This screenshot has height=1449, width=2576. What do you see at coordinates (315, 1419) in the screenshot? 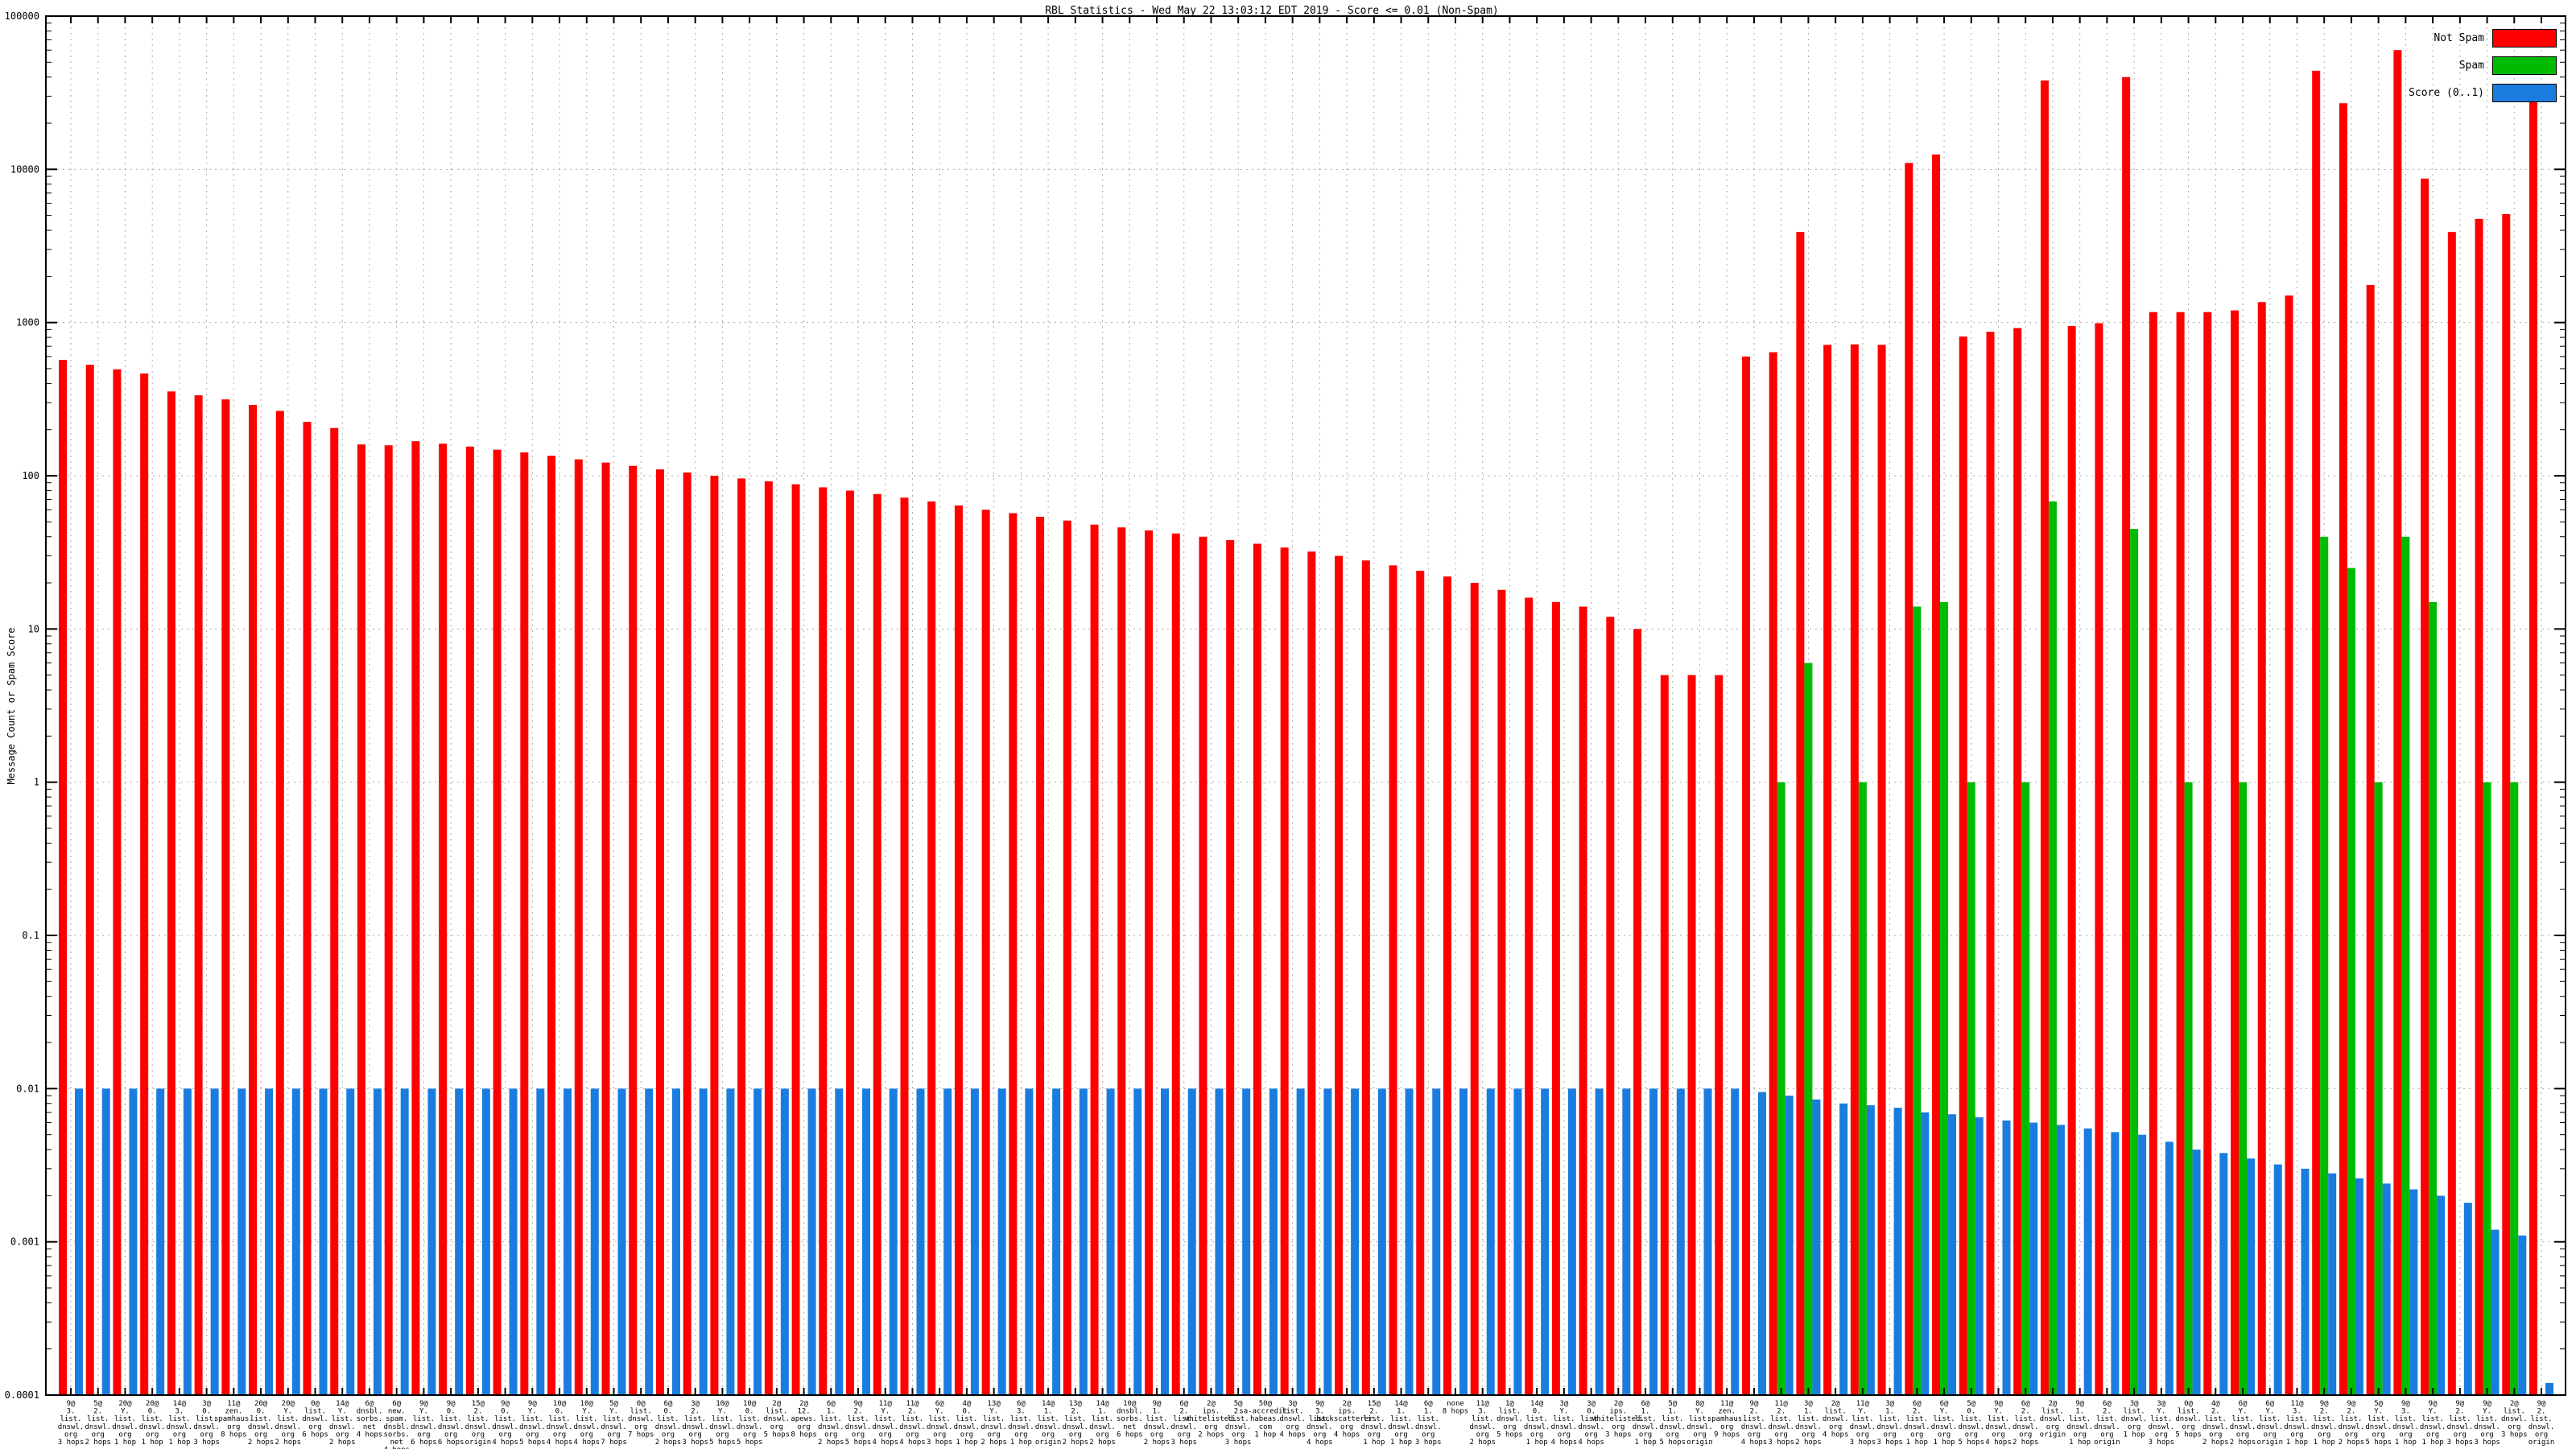
I see `x-tick-label: 0@ list. dnswl. org 6 hops` at bounding box center [315, 1419].